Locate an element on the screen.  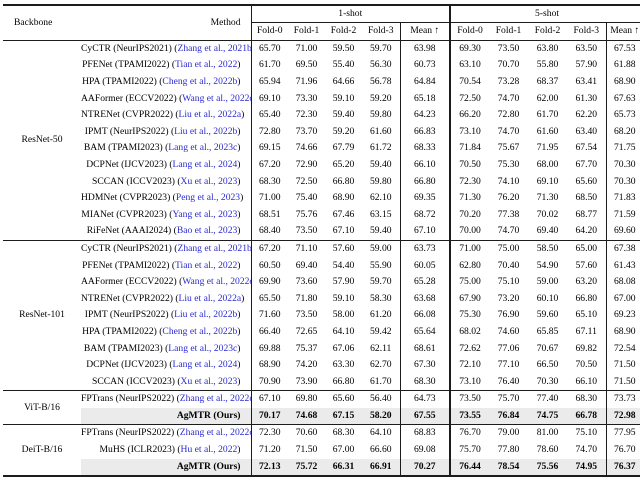
score-cell: 63.41 is located at coordinates (586, 81).